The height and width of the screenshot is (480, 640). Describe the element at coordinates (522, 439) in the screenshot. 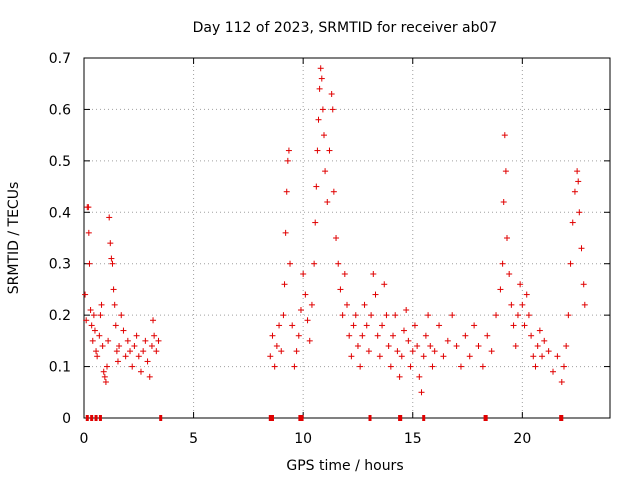

I see `x-tick-label: 20` at that location.